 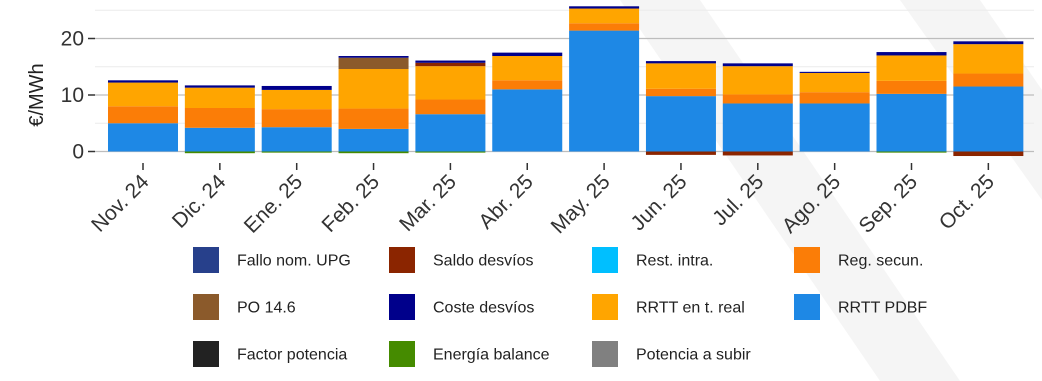 I want to click on legend-label-rest-intra: Rest. intra., so click(x=674, y=261).